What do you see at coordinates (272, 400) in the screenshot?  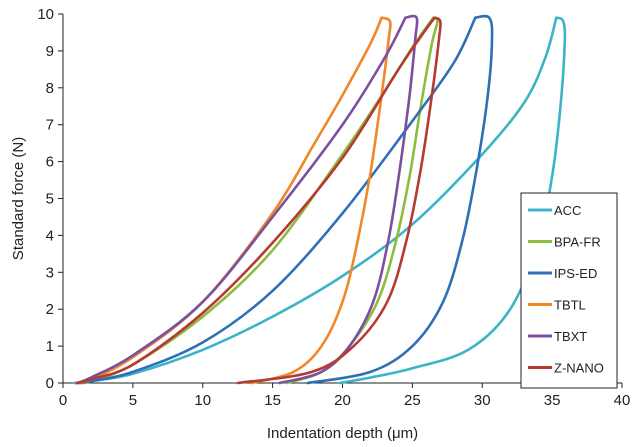 I see `x-tick-label: 15` at bounding box center [272, 400].